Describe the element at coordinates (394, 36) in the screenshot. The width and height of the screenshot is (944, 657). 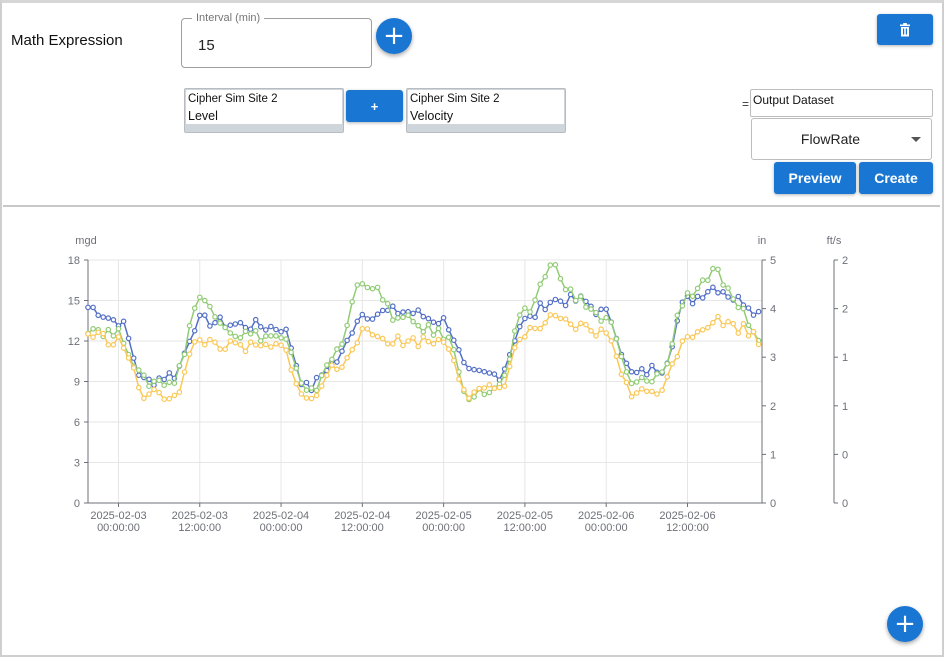
I see `add-interval-button: +` at that location.